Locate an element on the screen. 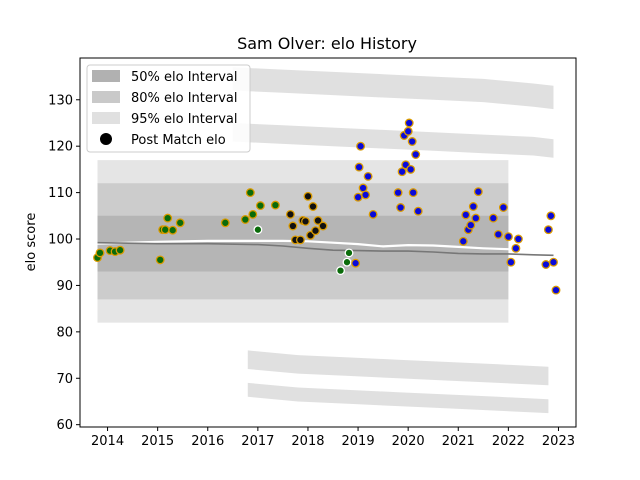 Image resolution: width=640 pixels, height=480 pixels. smoothed-elo-line is located at coordinates (325, 247).